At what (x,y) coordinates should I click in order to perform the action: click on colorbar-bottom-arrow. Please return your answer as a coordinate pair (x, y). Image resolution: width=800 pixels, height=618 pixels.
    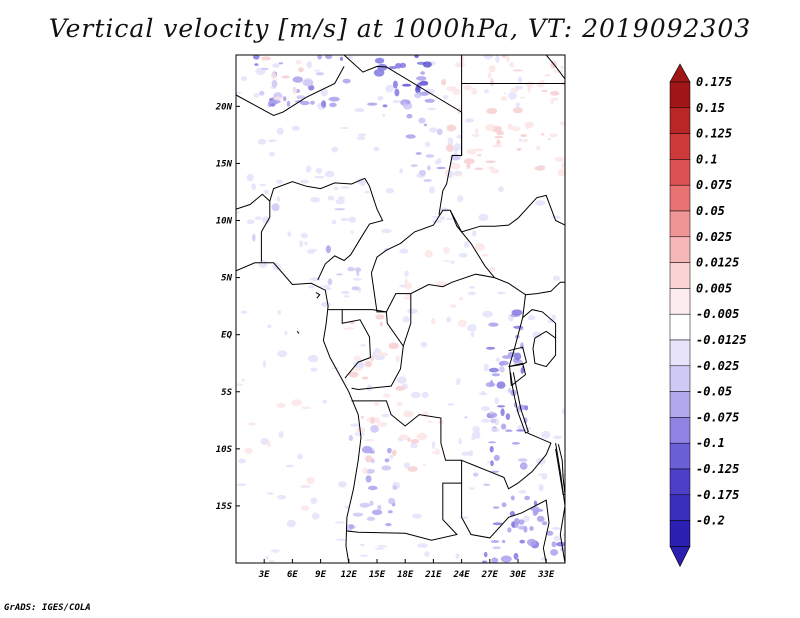
    Looking at the image, I should click on (680, 557).